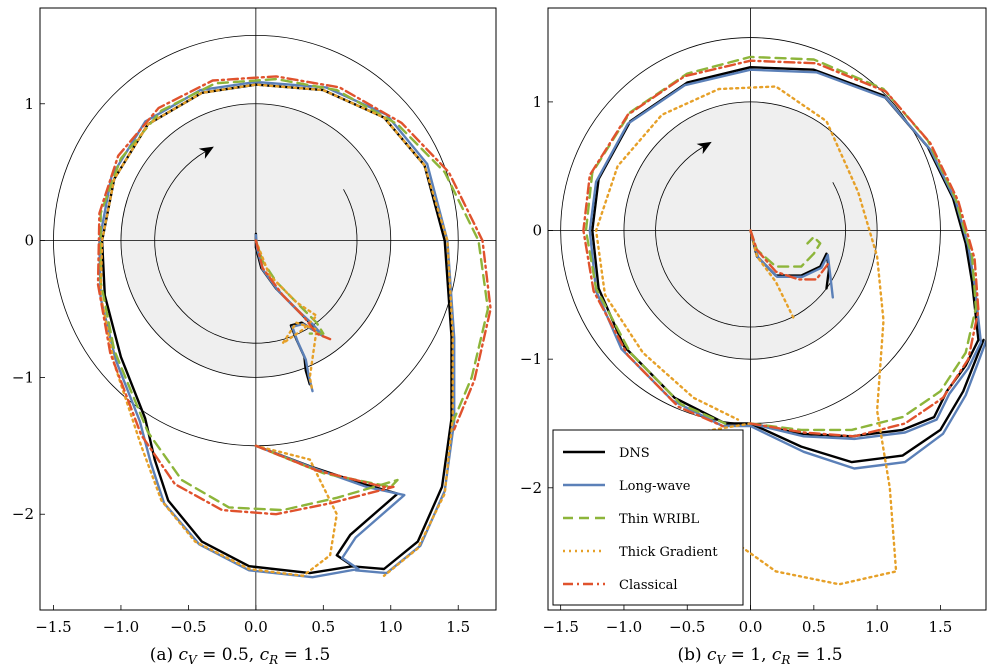  Describe the element at coordinates (659, 519) in the screenshot. I see `legend-label-thin-wribl: Thin WRIBL` at that location.